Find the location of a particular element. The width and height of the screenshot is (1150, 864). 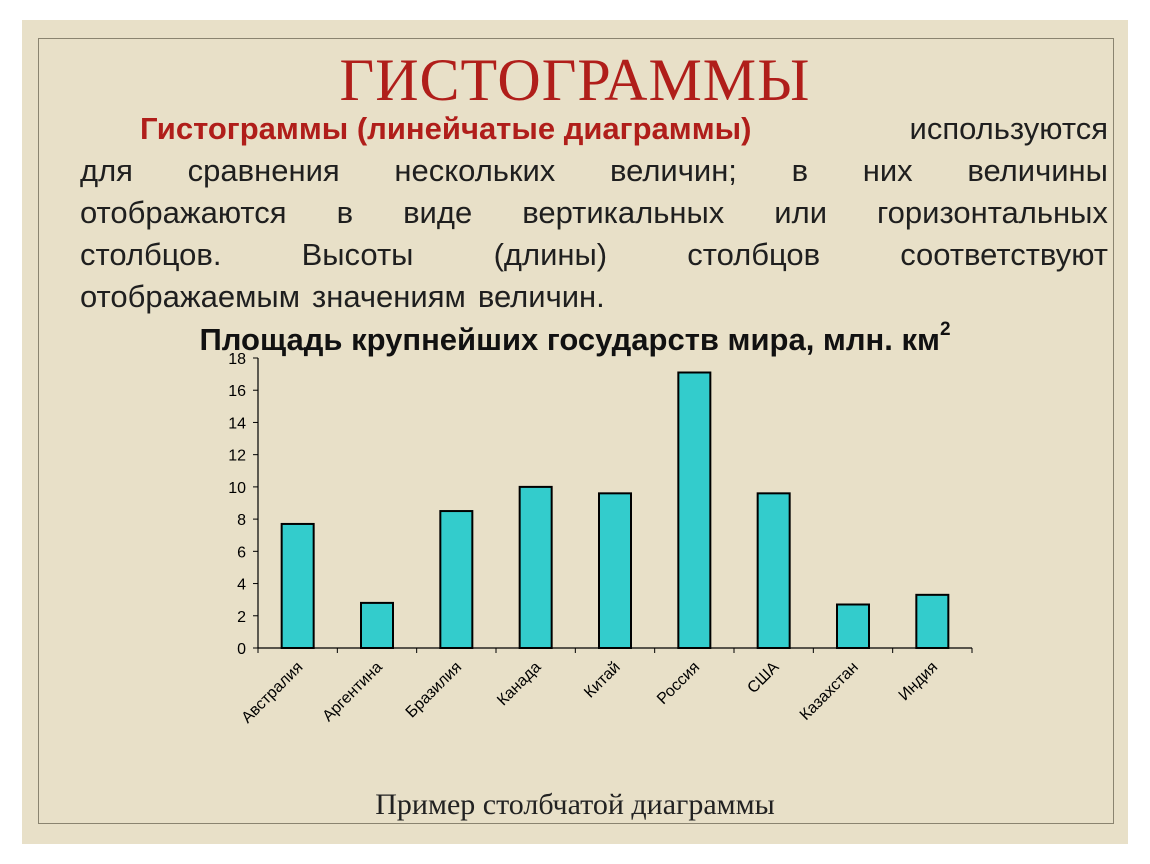

x-tick-label: США is located at coordinates (763, 678).